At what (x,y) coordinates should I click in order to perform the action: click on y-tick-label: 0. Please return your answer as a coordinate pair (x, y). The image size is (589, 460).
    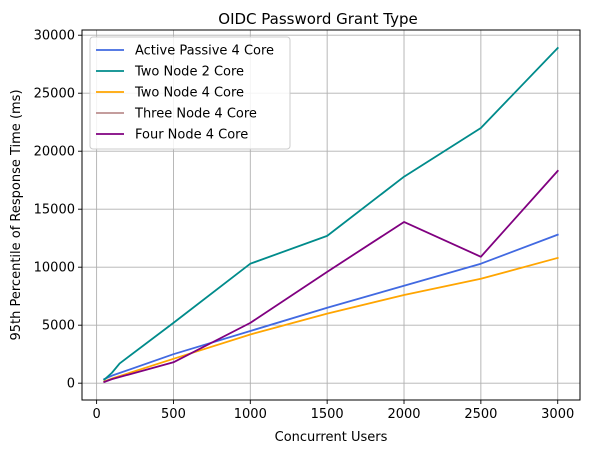
    Looking at the image, I should click on (71, 384).